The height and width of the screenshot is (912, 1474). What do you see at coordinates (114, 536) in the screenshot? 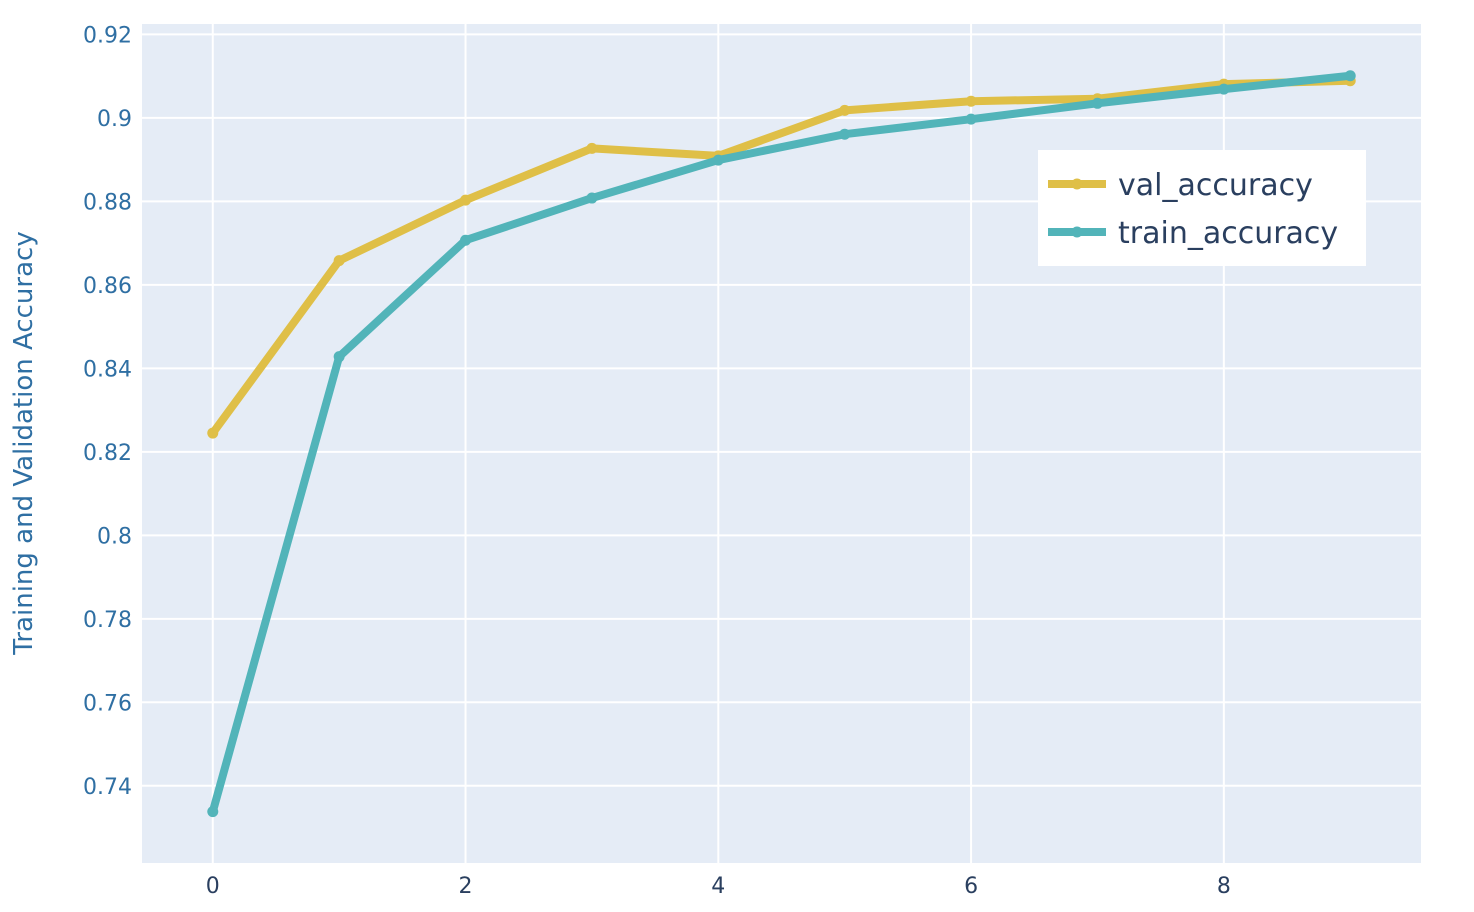
I see `y-tick-label: 0.8` at bounding box center [114, 536].